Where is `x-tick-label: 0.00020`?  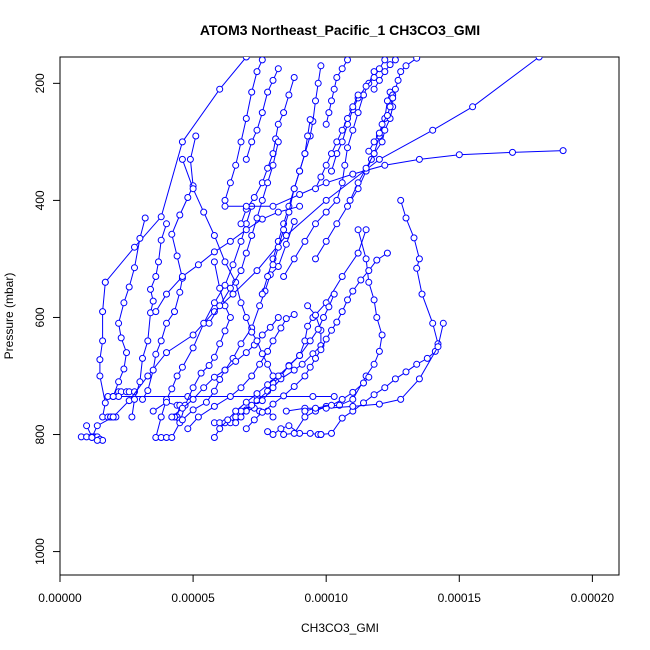 x-tick-label: 0.00020 is located at coordinates (593, 598).